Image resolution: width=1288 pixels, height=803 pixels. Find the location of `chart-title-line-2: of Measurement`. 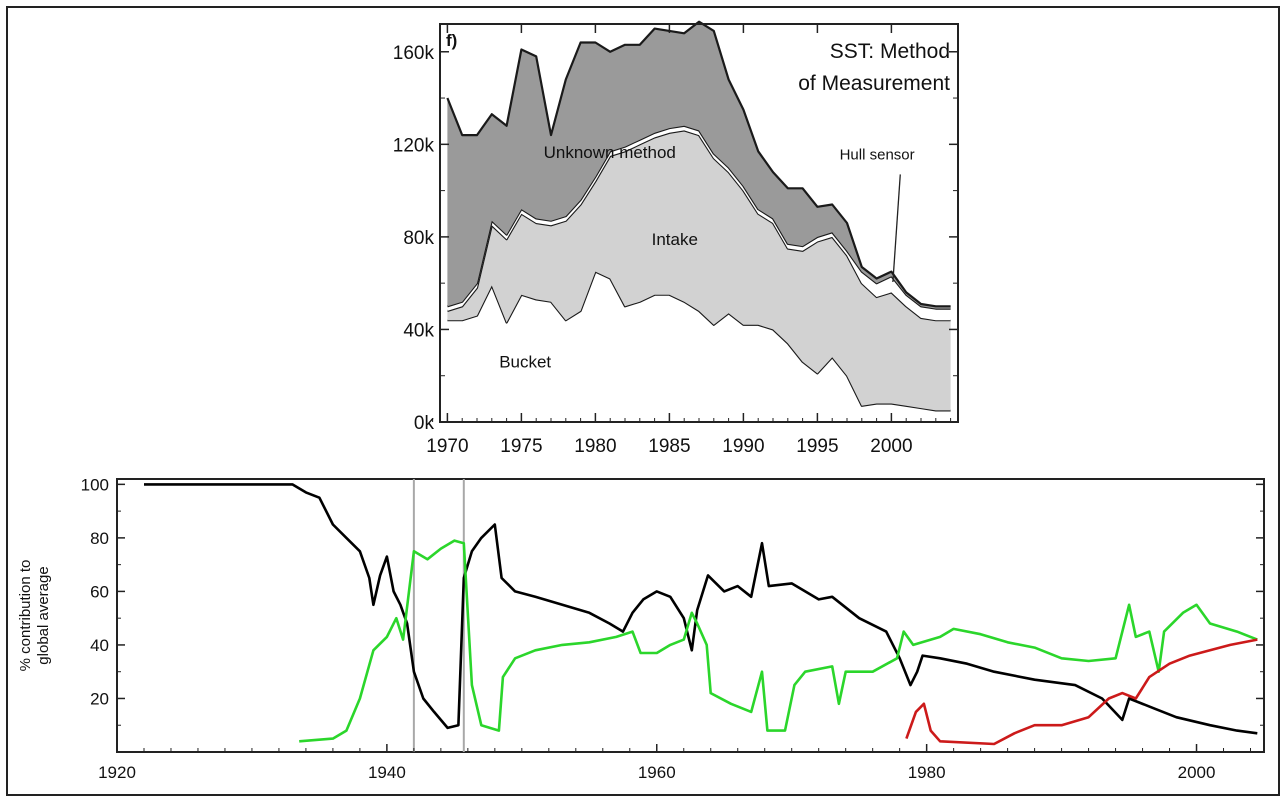

chart-title-line-2: of Measurement is located at coordinates (874, 83).